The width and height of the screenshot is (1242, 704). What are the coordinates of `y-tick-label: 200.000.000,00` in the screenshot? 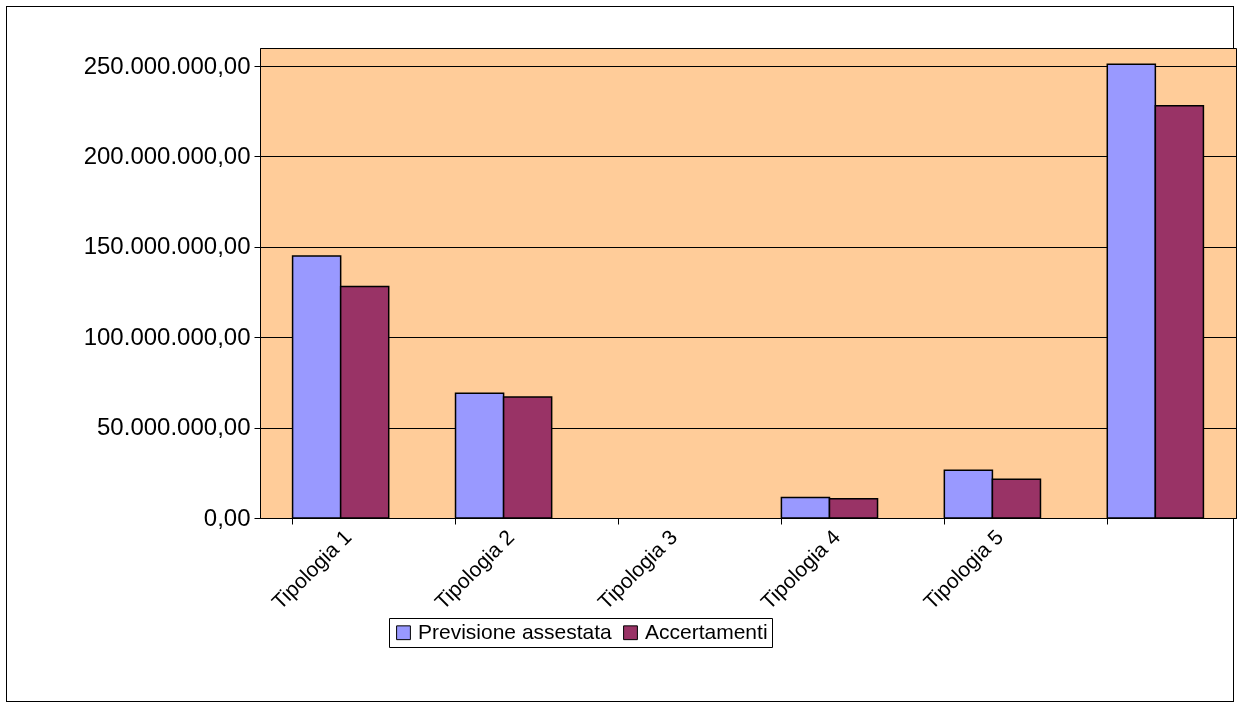 It's located at (167, 155).